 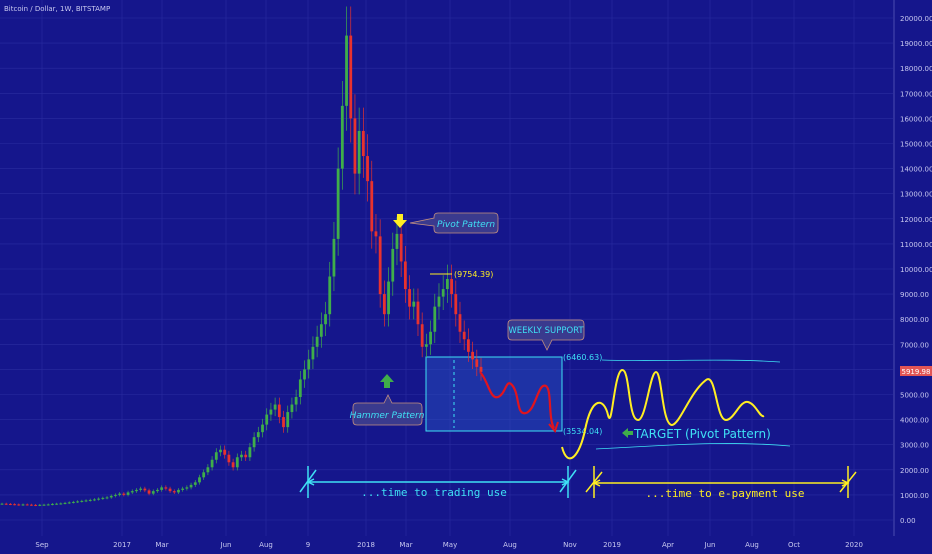 What do you see at coordinates (582, 357) in the screenshot?
I see `level-6460-label: (6460.63)` at bounding box center [582, 357].